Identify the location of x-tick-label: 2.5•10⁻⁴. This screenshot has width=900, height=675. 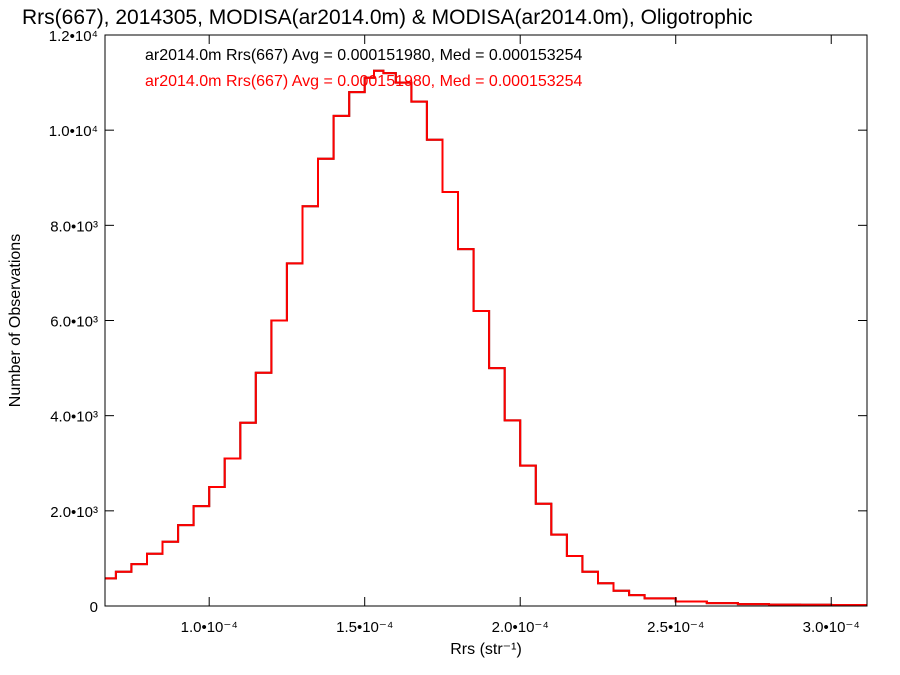
(675, 627).